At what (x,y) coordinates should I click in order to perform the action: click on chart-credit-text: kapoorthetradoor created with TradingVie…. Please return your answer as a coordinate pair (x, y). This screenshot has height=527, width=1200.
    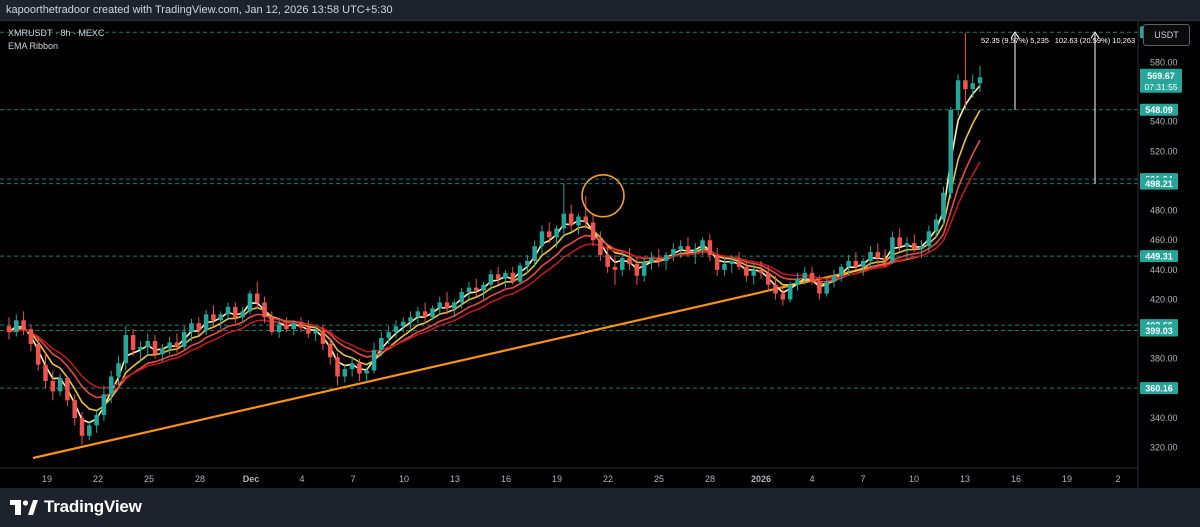
    Looking at the image, I should click on (199, 10).